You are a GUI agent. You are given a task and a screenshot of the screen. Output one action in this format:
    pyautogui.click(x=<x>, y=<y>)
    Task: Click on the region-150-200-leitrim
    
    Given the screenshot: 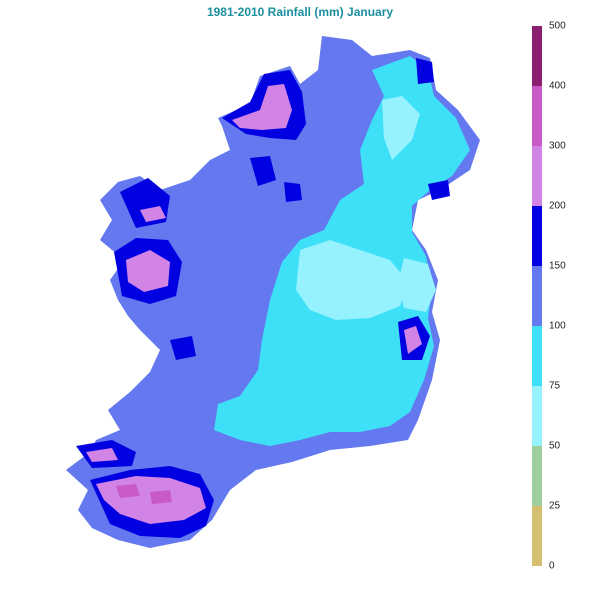 What is the action you would take?
    pyautogui.click(x=293, y=192)
    